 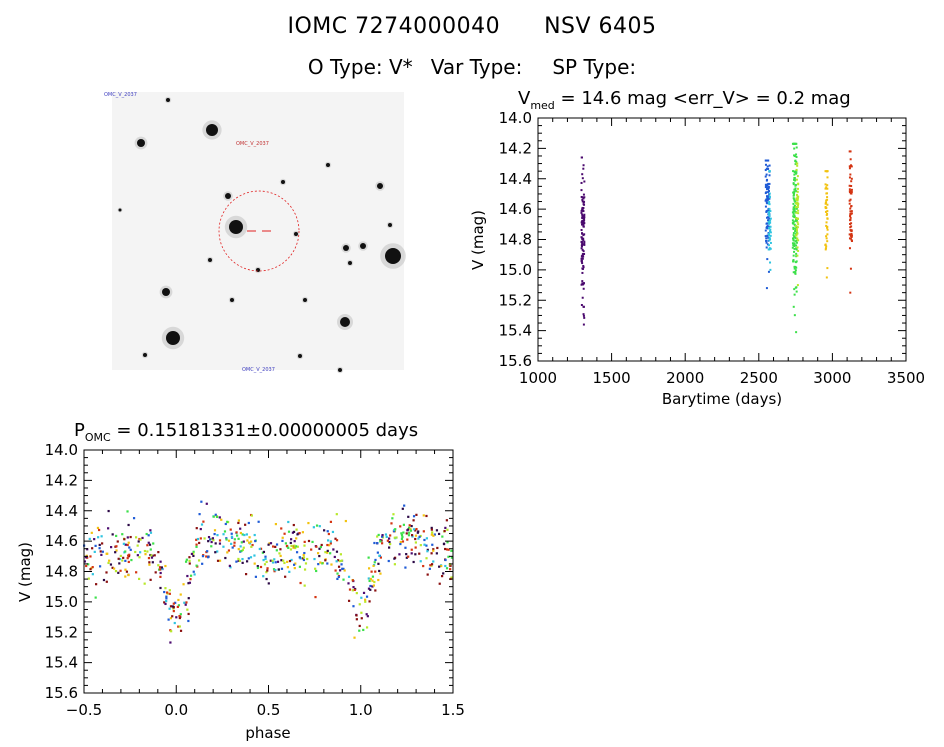 I want to click on x-tick-label: 1500, so click(x=612, y=378).